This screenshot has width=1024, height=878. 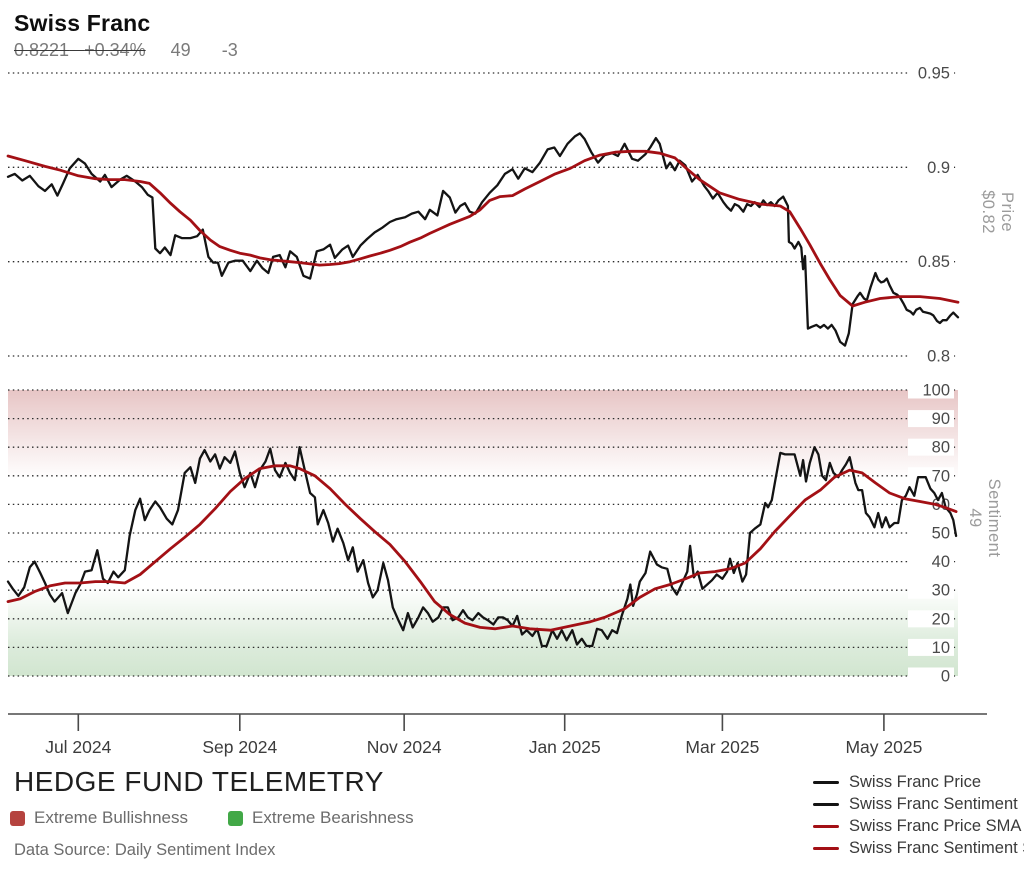 I want to click on series-legend-row: Swiss Franc Price SMA, so click(x=918, y=826).